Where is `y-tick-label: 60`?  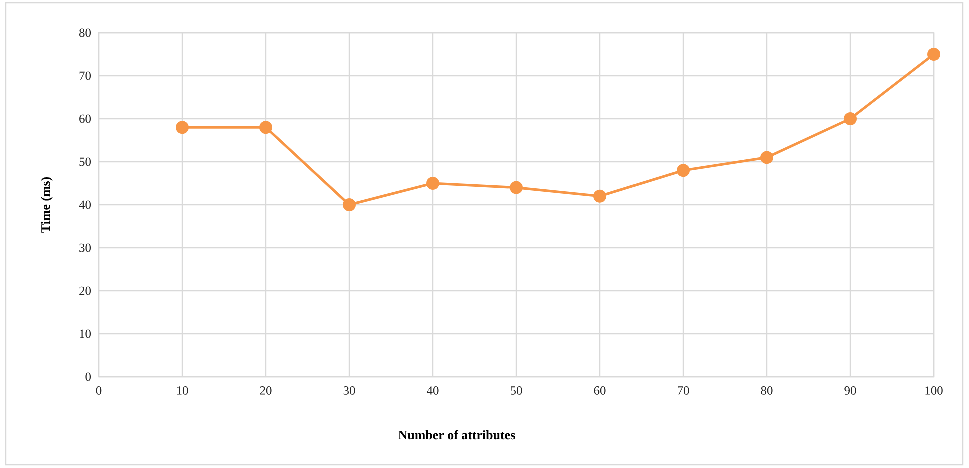 y-tick-label: 60 is located at coordinates (86, 119).